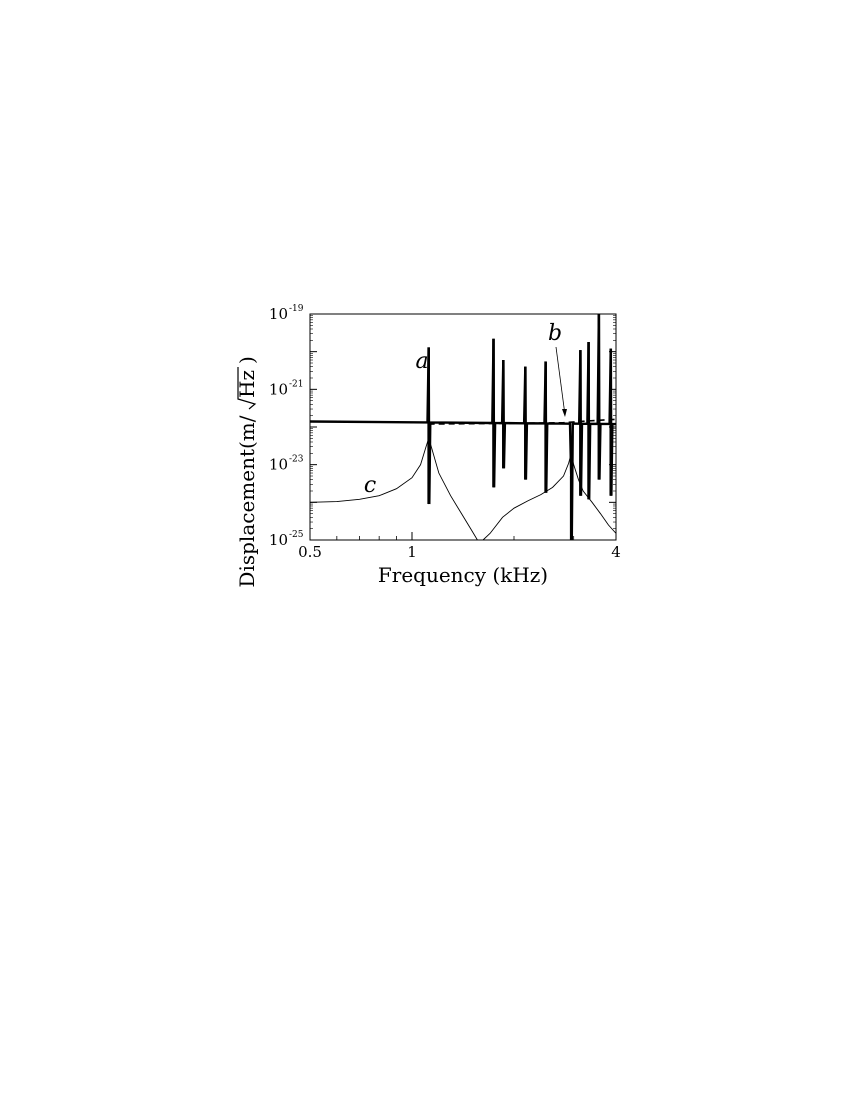 The image size is (850, 1100). What do you see at coordinates (522, 421) in the screenshot?
I see `series-b-dashed-line` at bounding box center [522, 421].